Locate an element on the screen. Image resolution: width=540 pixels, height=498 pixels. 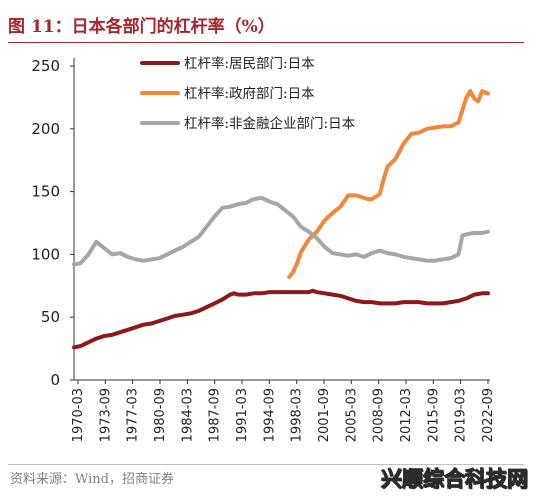
x-tick-label: 1973-09 is located at coordinates (105, 415).